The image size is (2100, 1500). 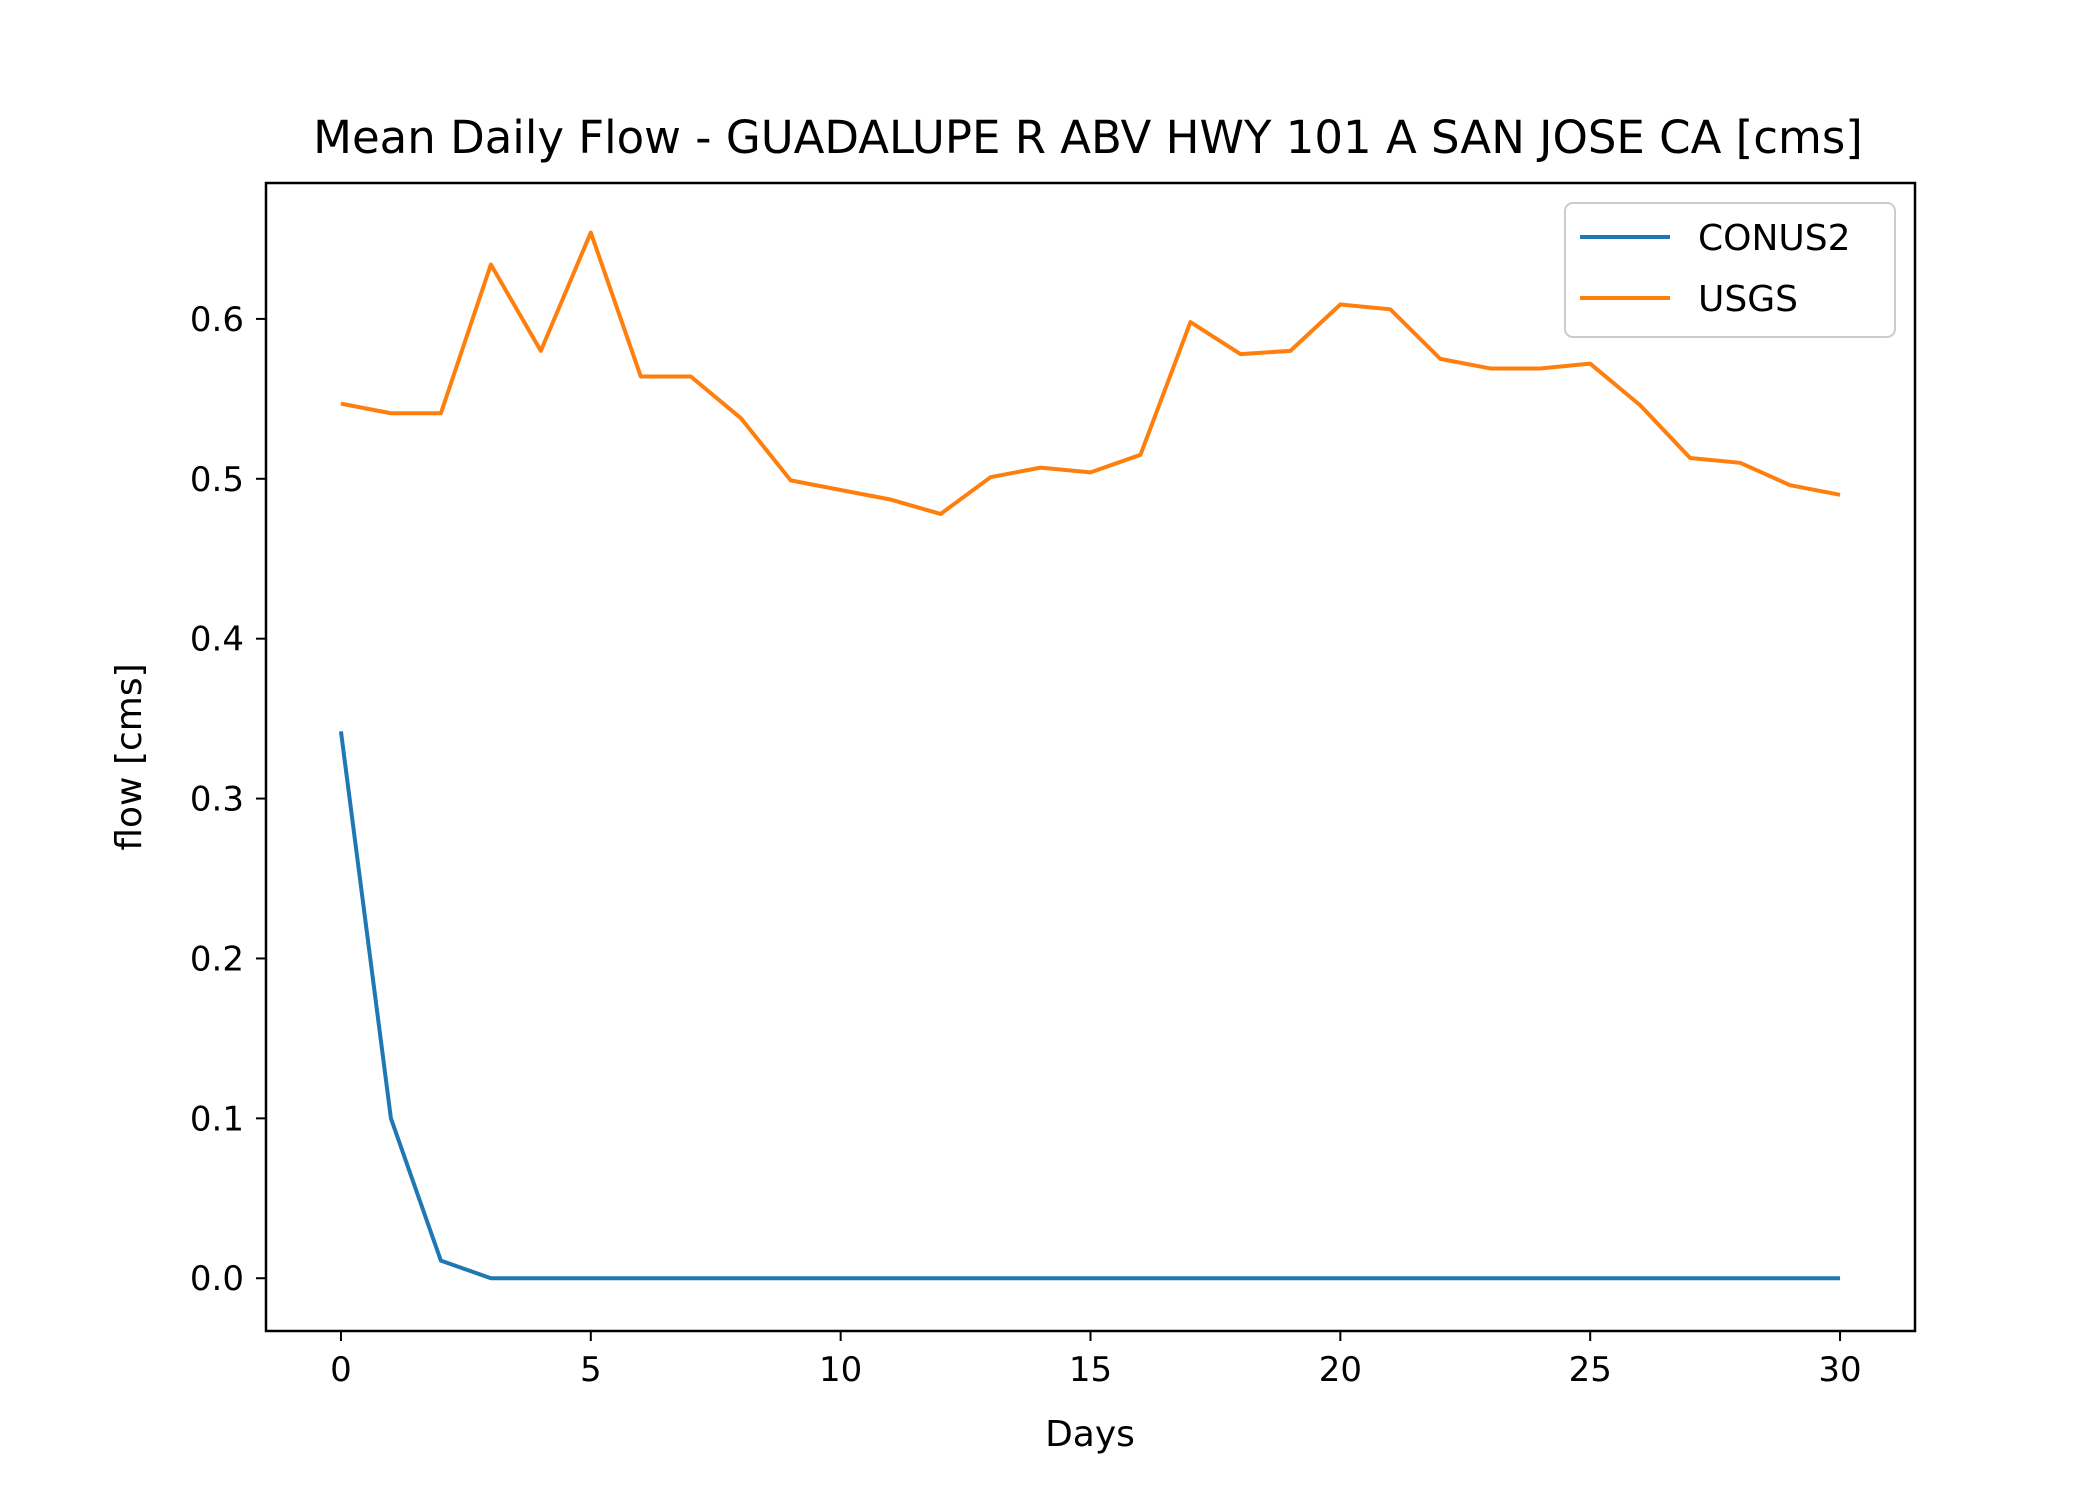 What do you see at coordinates (1090, 1434) in the screenshot?
I see `x-axis-label: Days` at bounding box center [1090, 1434].